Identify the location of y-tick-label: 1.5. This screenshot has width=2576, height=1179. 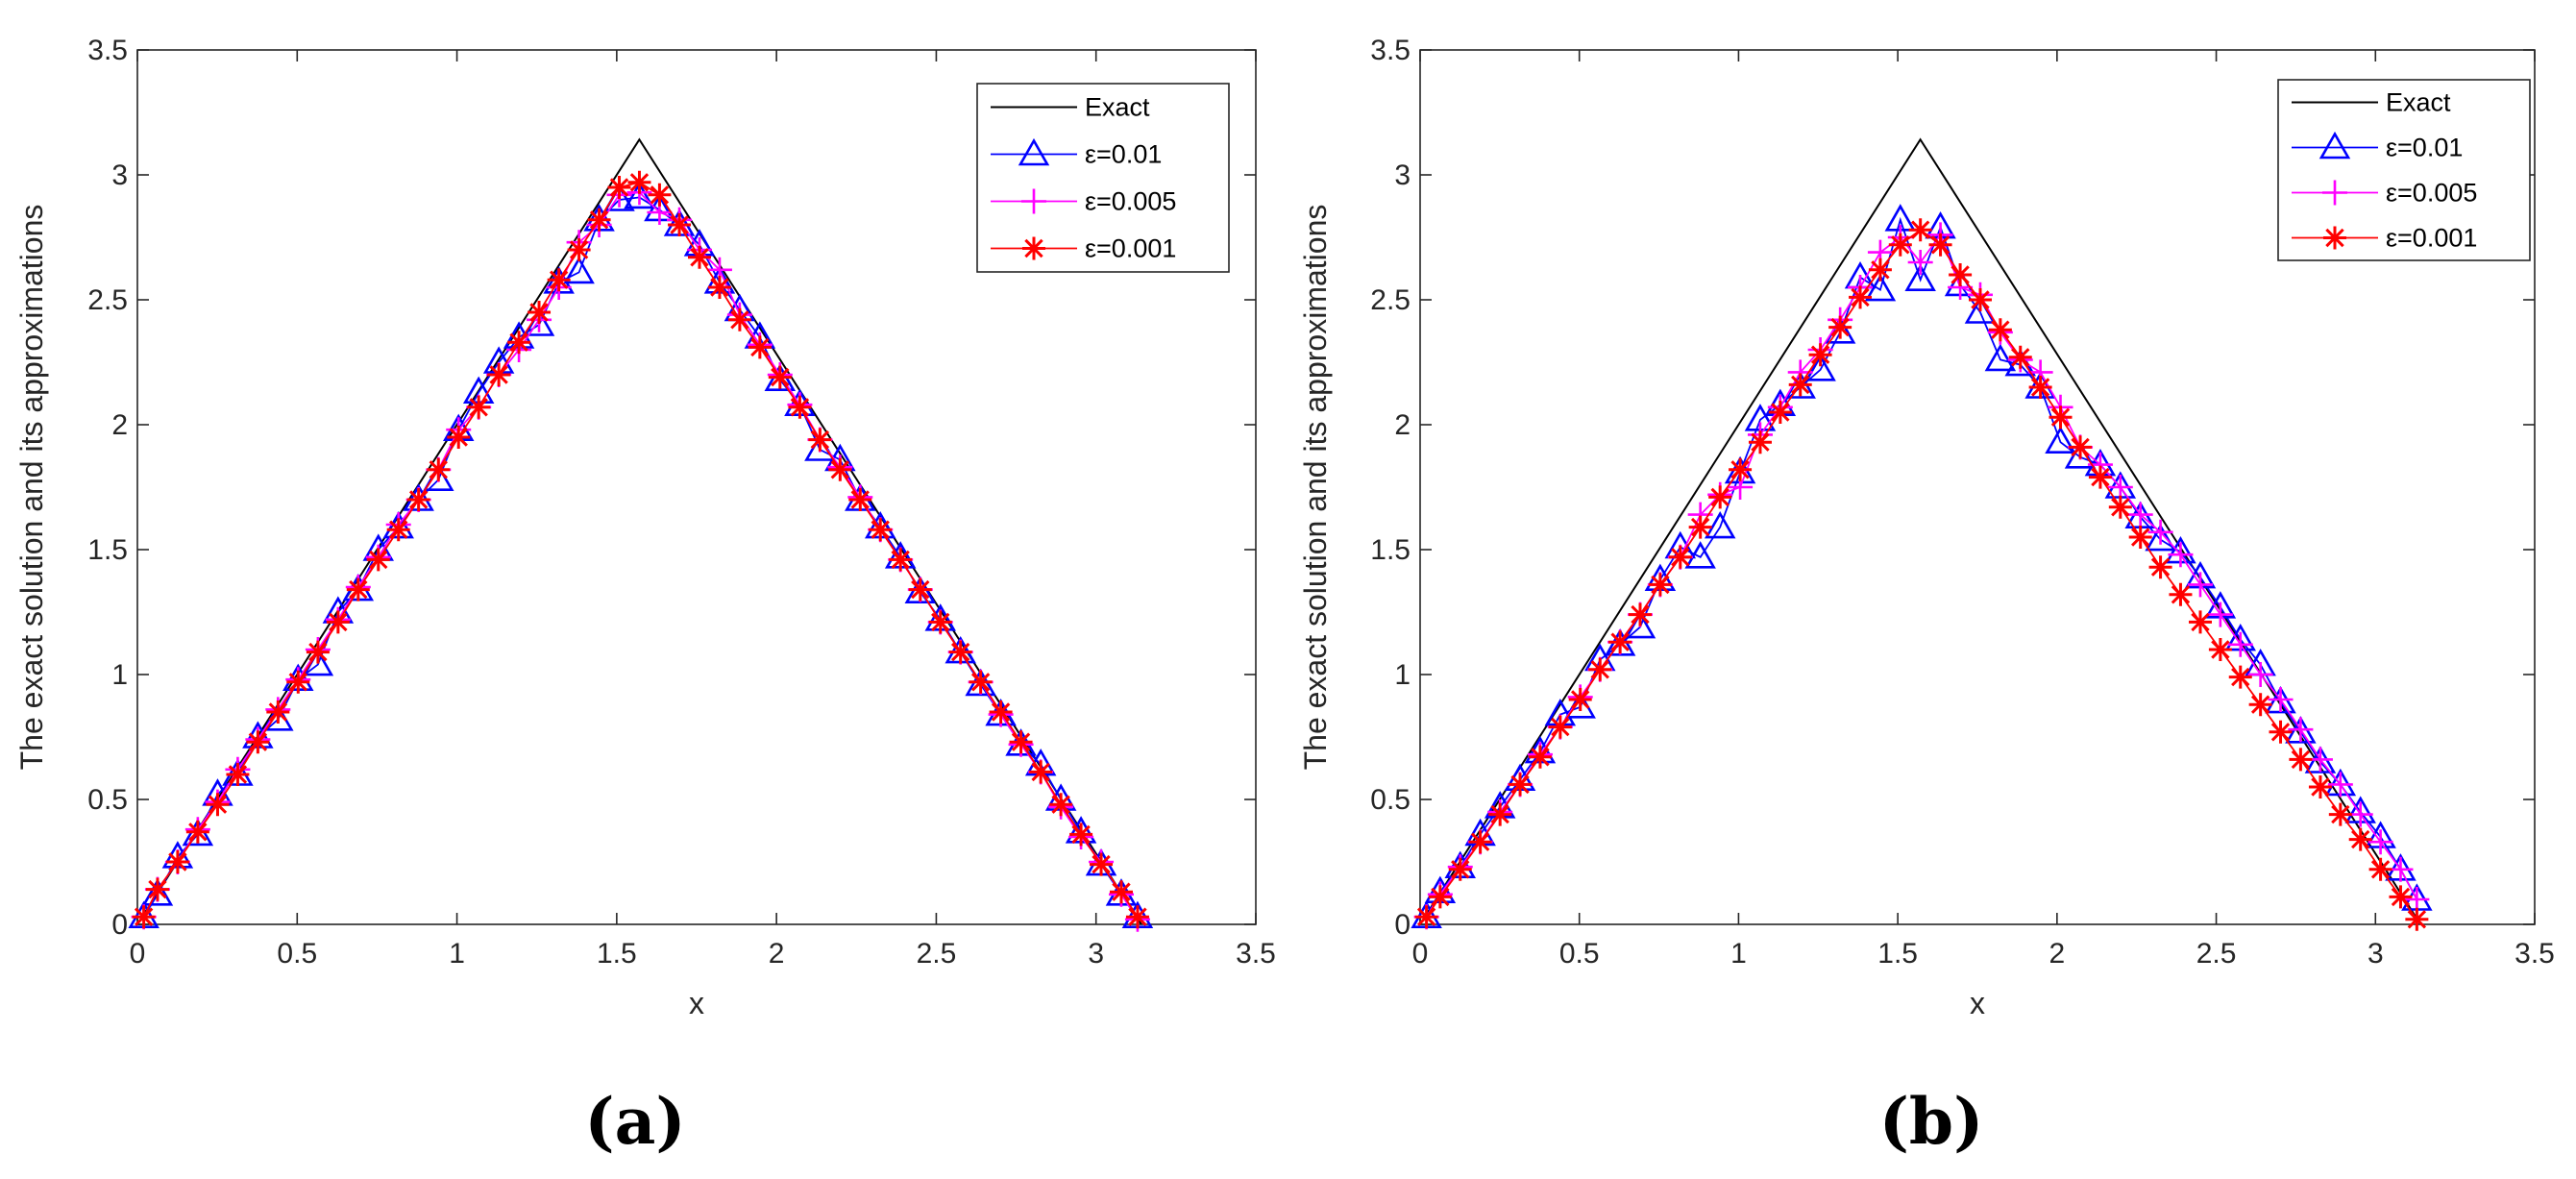
(1390, 550).